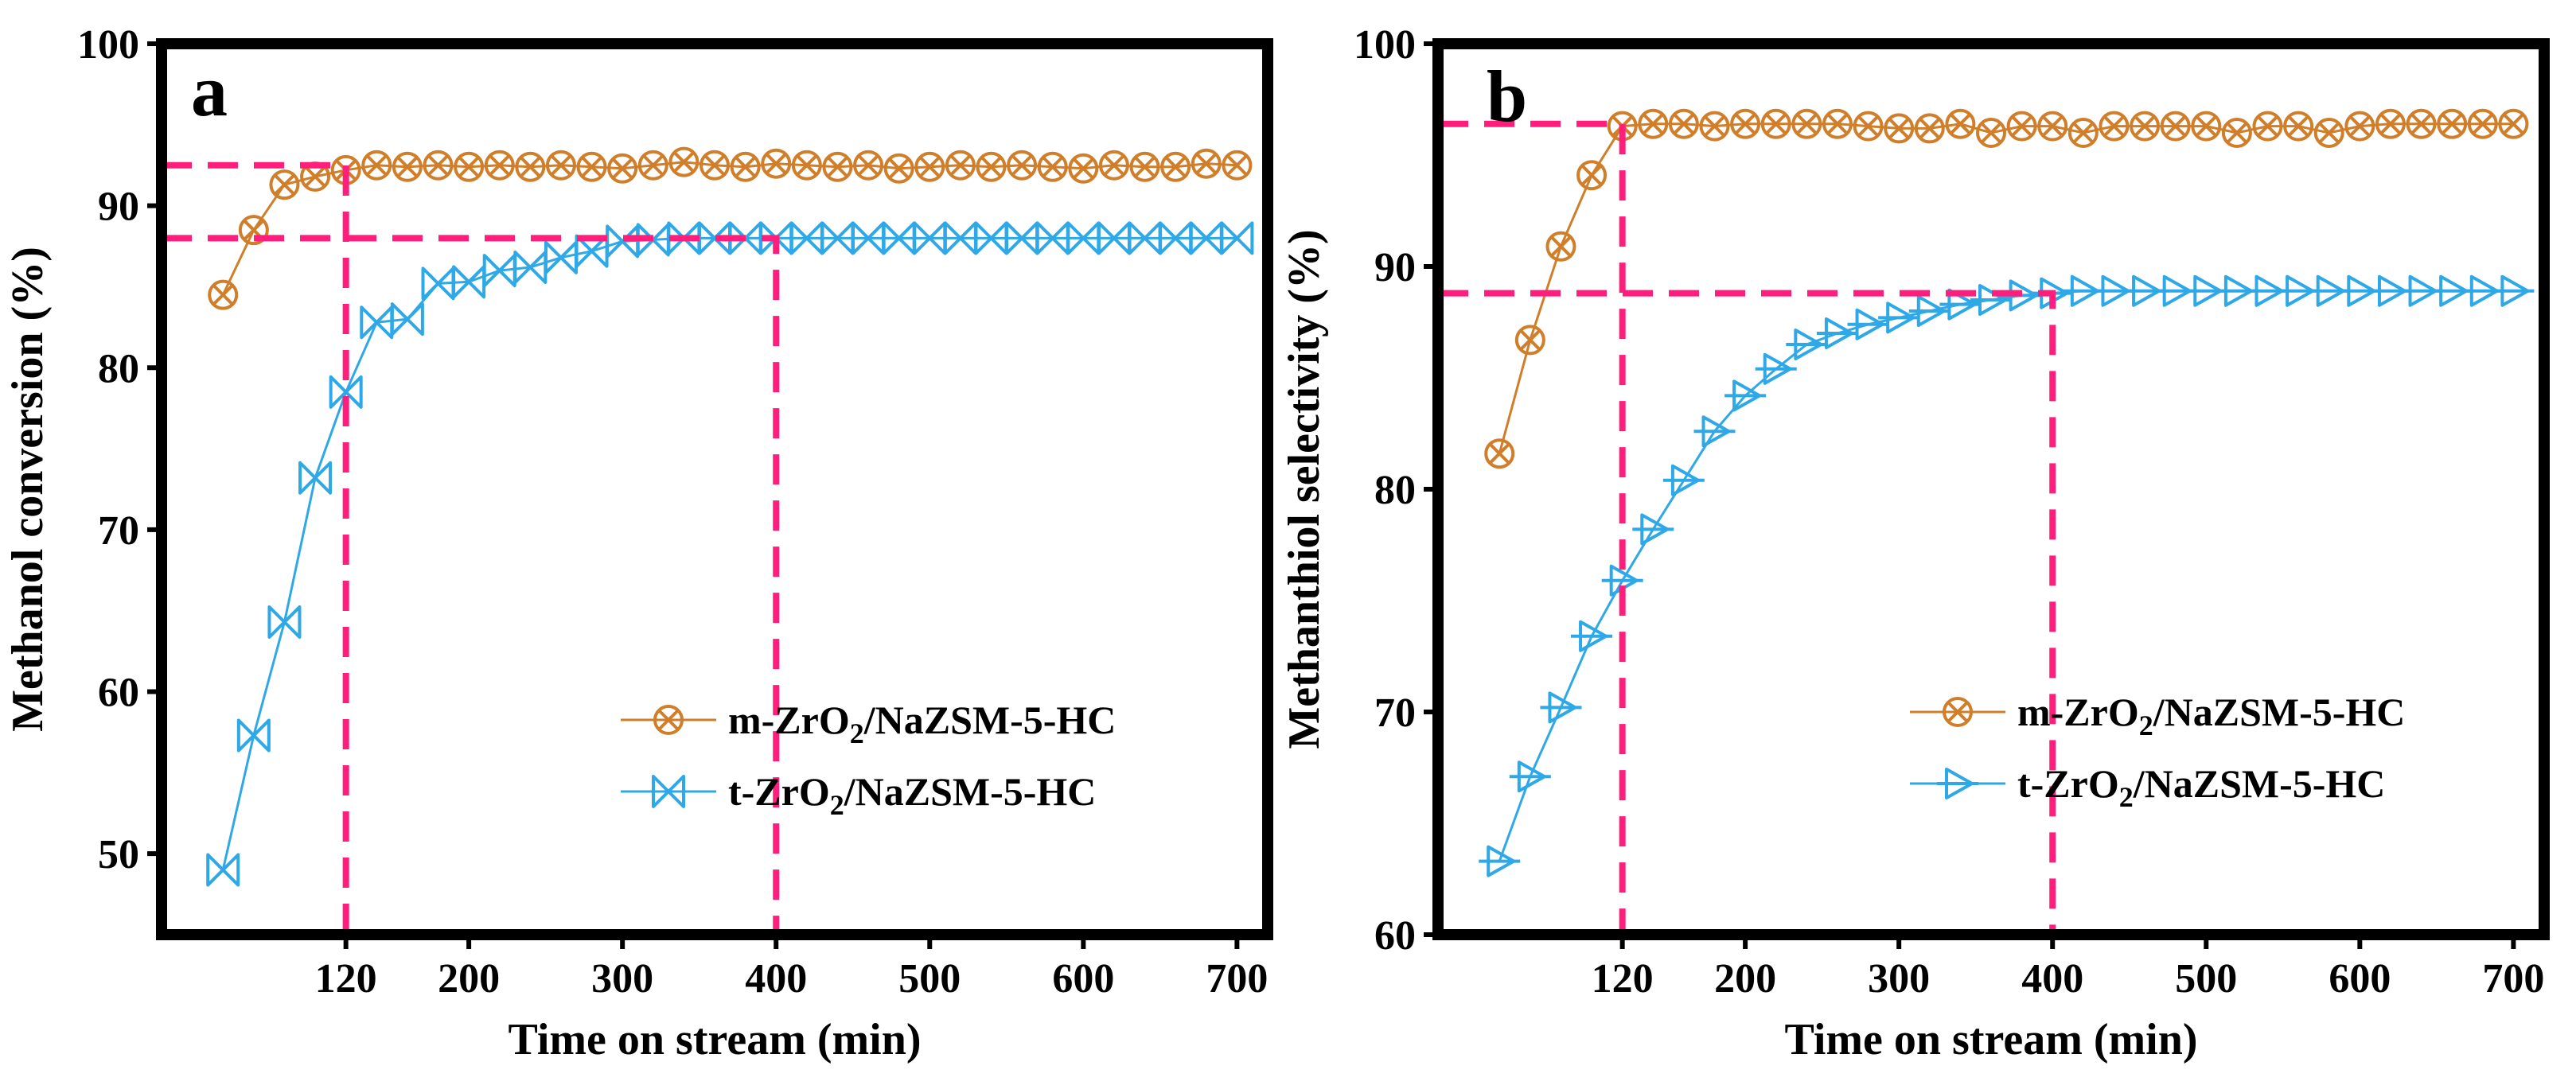 This screenshot has height=1089, width=2576. I want to click on x-tick-label: 300, so click(622, 979).